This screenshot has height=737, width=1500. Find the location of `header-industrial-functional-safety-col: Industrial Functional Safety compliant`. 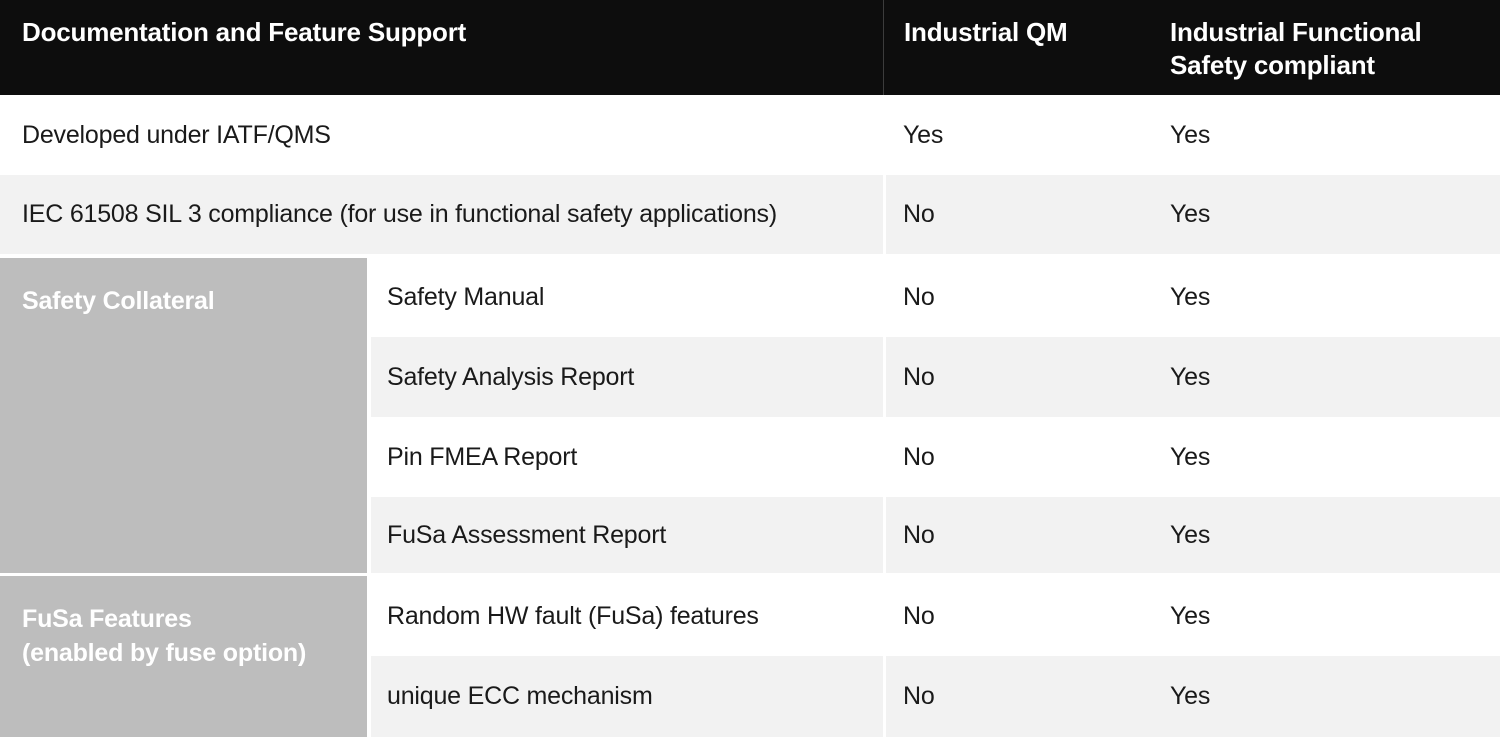

header-industrial-functional-safety-col: Industrial Functional Safety compliant is located at coordinates (1296, 48).